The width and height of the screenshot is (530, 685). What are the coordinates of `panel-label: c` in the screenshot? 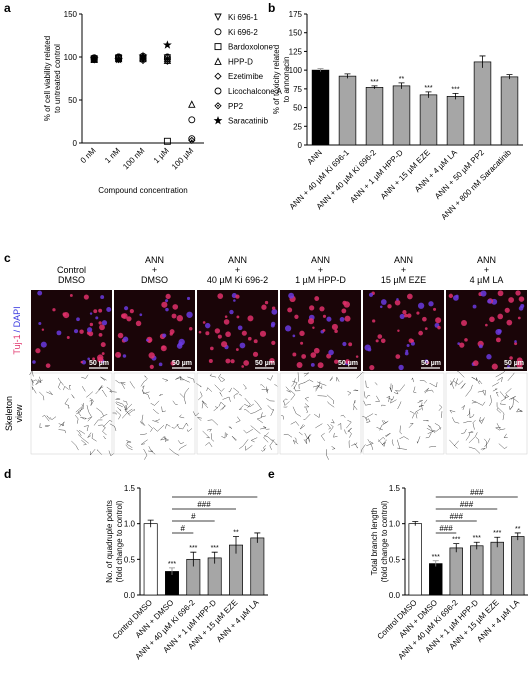 It's located at (7, 258).